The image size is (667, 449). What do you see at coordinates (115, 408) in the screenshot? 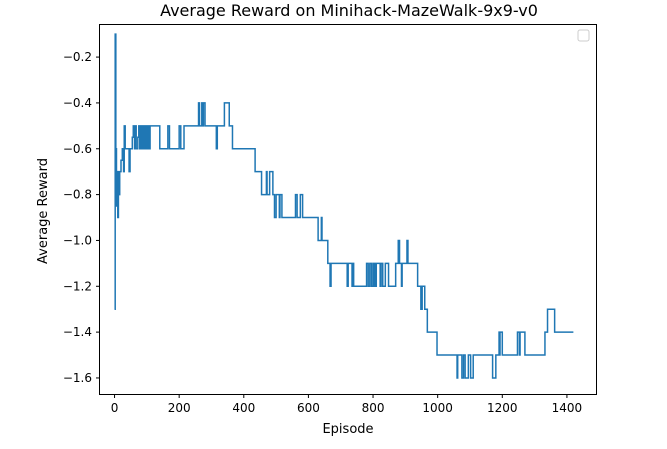
I see `x-tick-label: 0` at bounding box center [115, 408].